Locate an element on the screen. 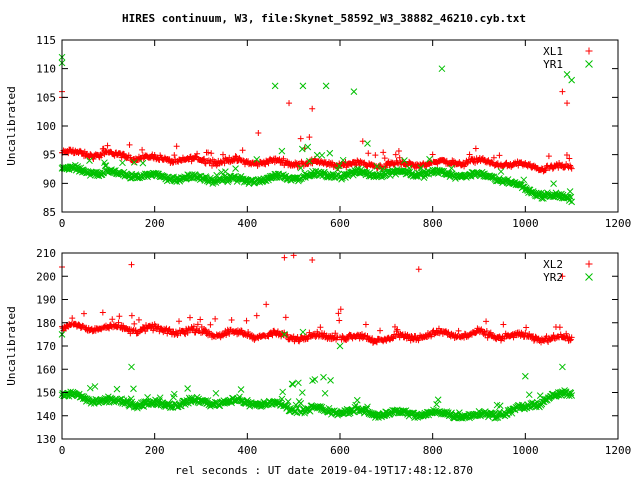 The width and height of the screenshot is (640, 480). y-tick-label: 150 is located at coordinates (46, 393).